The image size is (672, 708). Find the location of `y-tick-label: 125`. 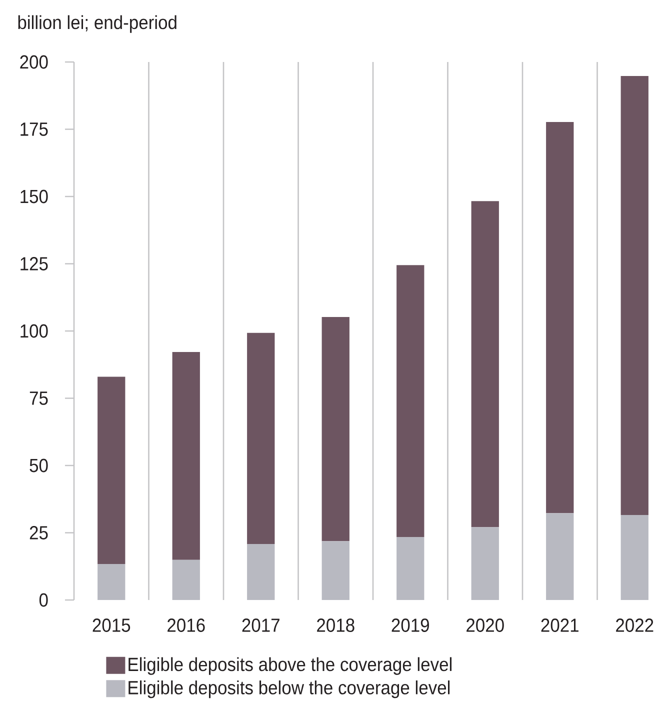

y-tick-label: 125 is located at coordinates (34, 263).